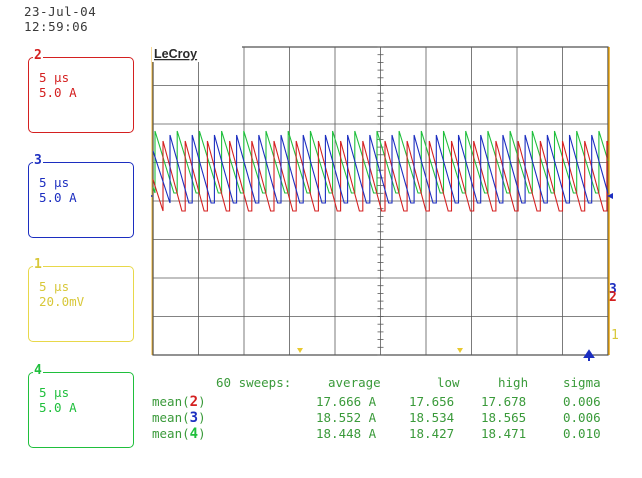  Describe the element at coordinates (504, 417) in the screenshot. I see `stat-high: 18.565` at that location.